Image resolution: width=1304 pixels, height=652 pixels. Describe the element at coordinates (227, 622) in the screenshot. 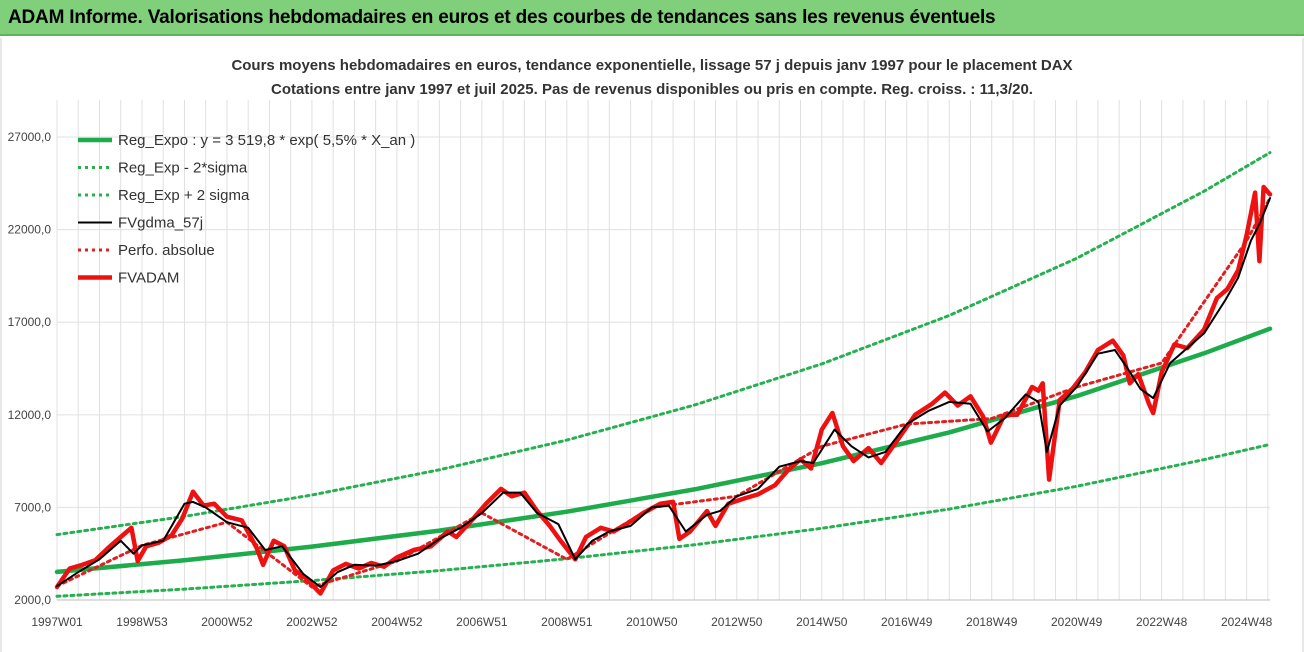

I see `x-tick-label: 2000W52` at that location.